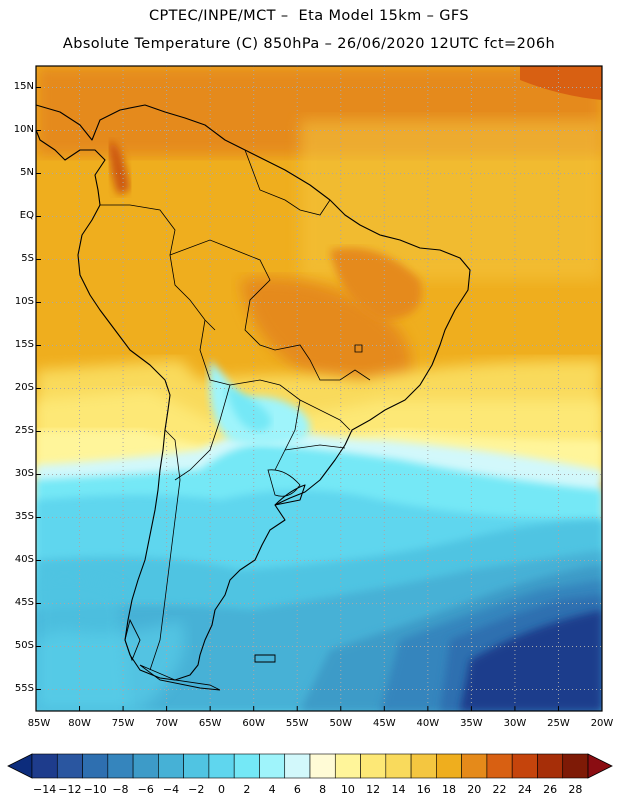 The image size is (618, 800). Describe the element at coordinates (499, 789) in the screenshot. I see `colorbar-label: 22` at that location.